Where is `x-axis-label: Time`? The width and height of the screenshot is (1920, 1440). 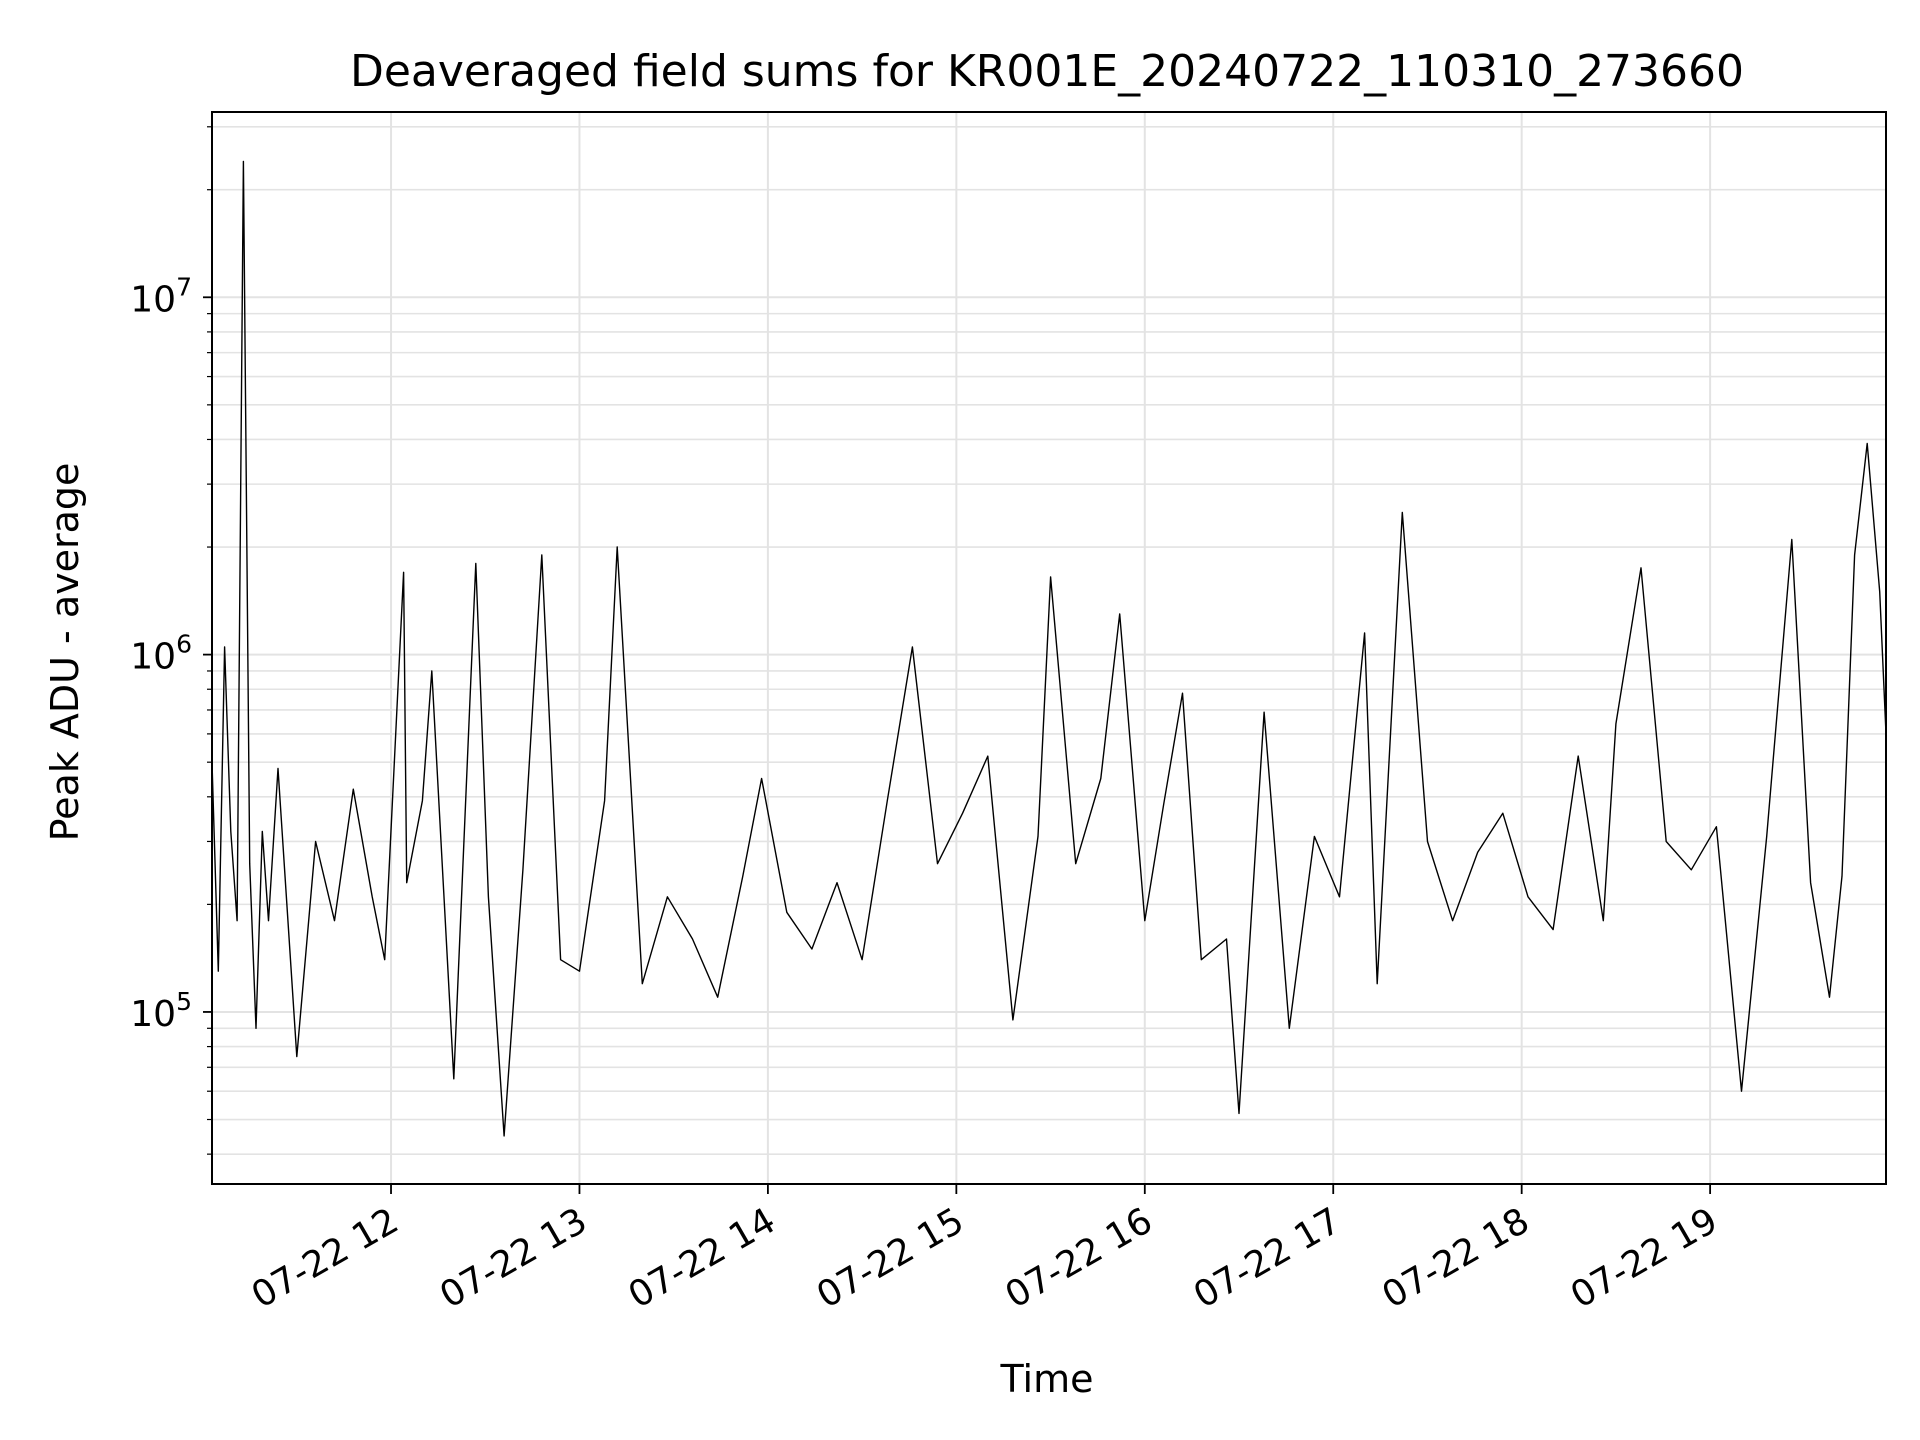 x-axis-label: Time is located at coordinates (1047, 1379).